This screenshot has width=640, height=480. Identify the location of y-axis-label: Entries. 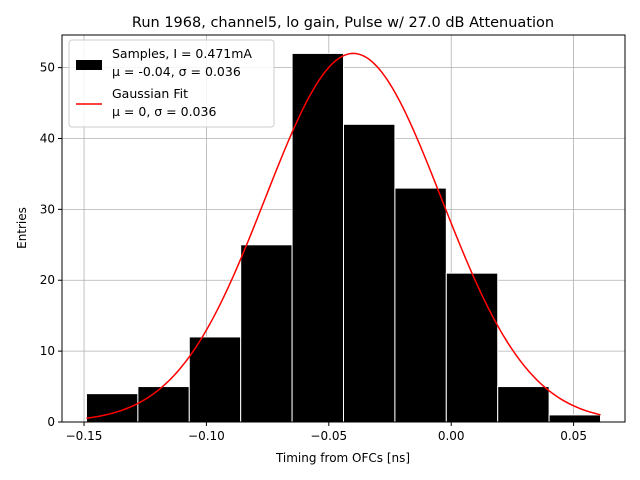
(22, 228).